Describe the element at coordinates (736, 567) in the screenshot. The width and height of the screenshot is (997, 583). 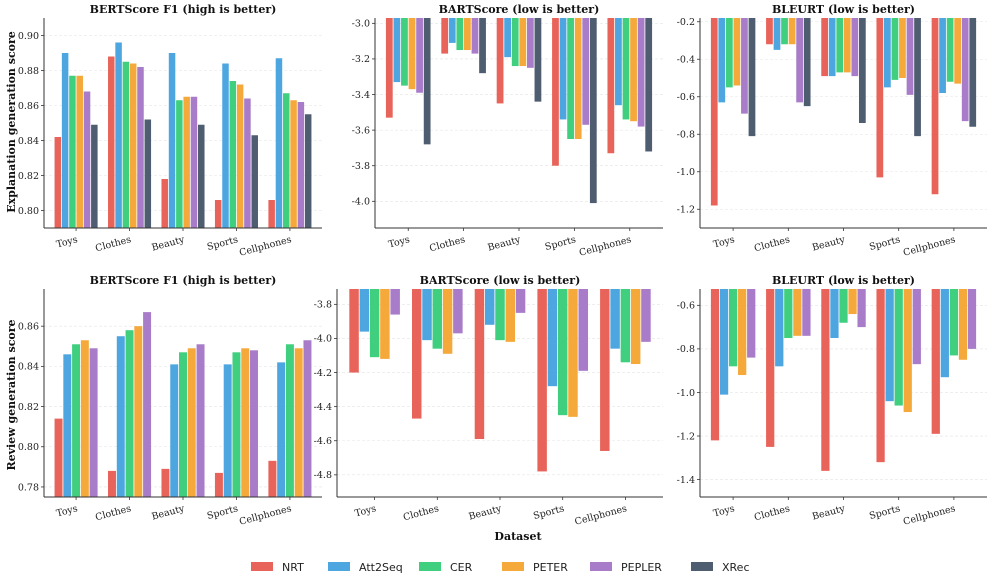
I see `legend-label: XRec` at that location.